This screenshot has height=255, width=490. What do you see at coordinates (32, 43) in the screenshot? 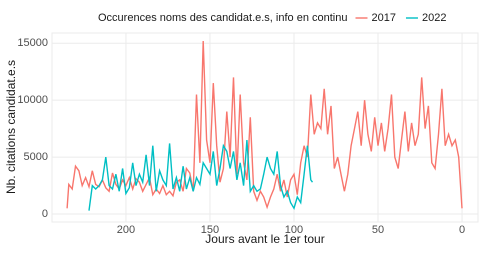
I see `y-tick-label: 15000` at bounding box center [32, 43].